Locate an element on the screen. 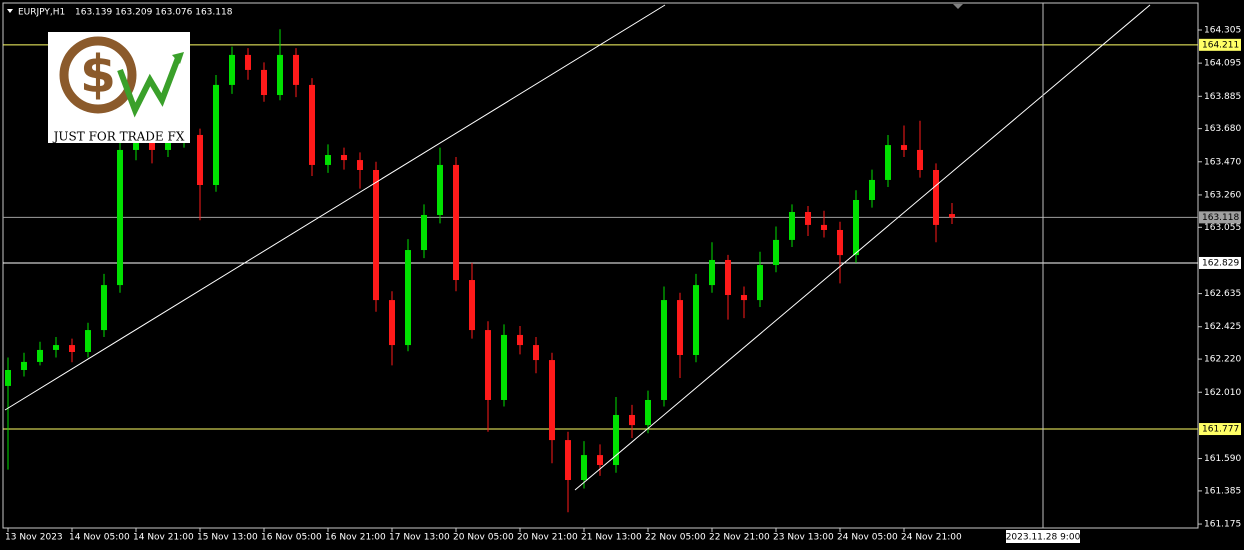  y-tick-label: 163.885 is located at coordinates (1222, 97).